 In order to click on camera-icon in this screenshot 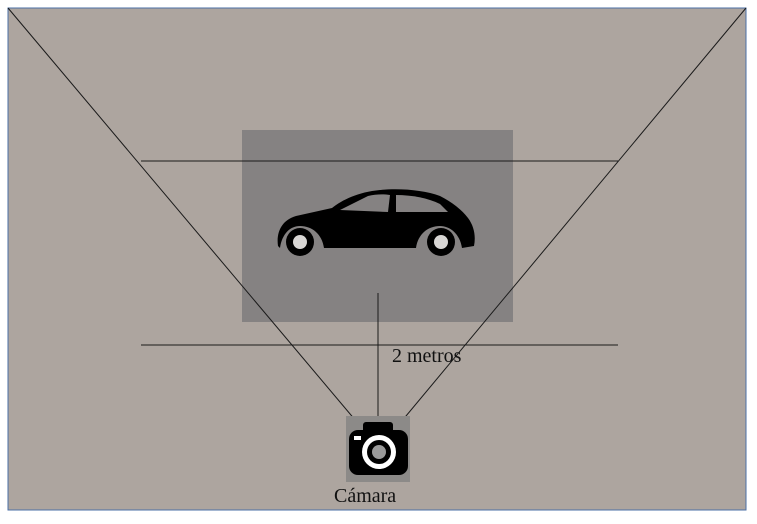, I will do `click(378, 448)`.